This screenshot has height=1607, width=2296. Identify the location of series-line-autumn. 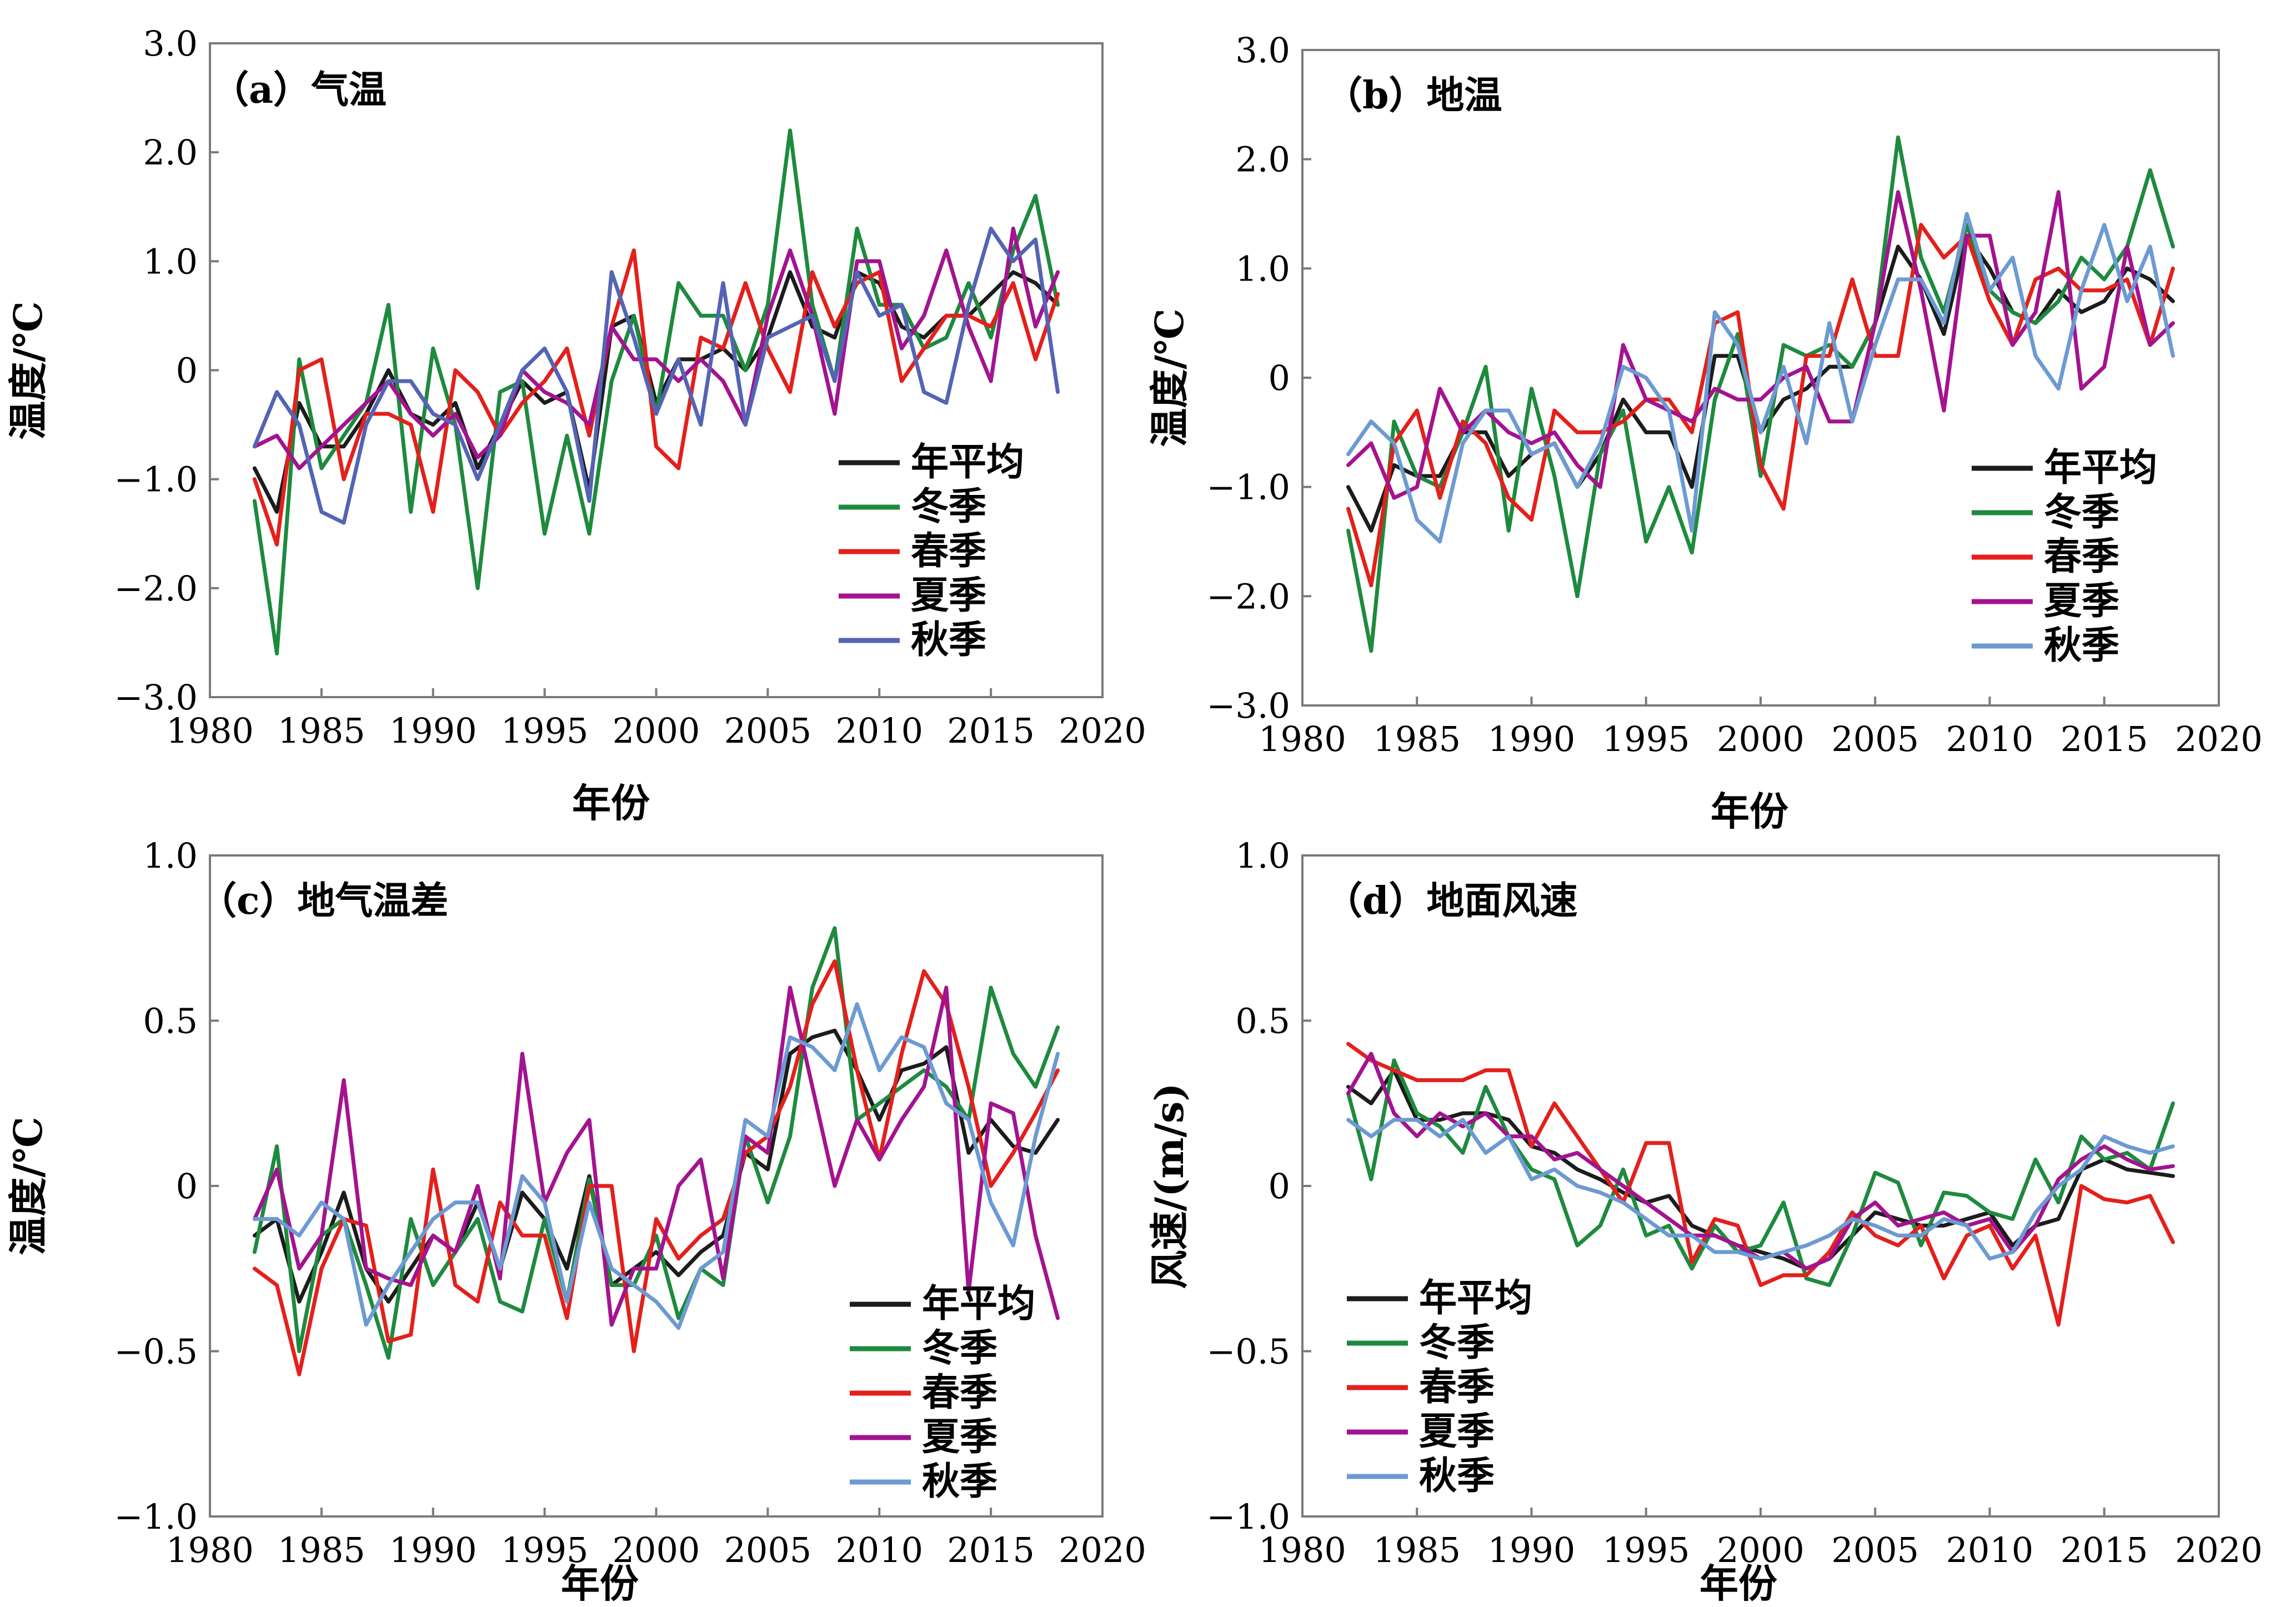
(656, 376).